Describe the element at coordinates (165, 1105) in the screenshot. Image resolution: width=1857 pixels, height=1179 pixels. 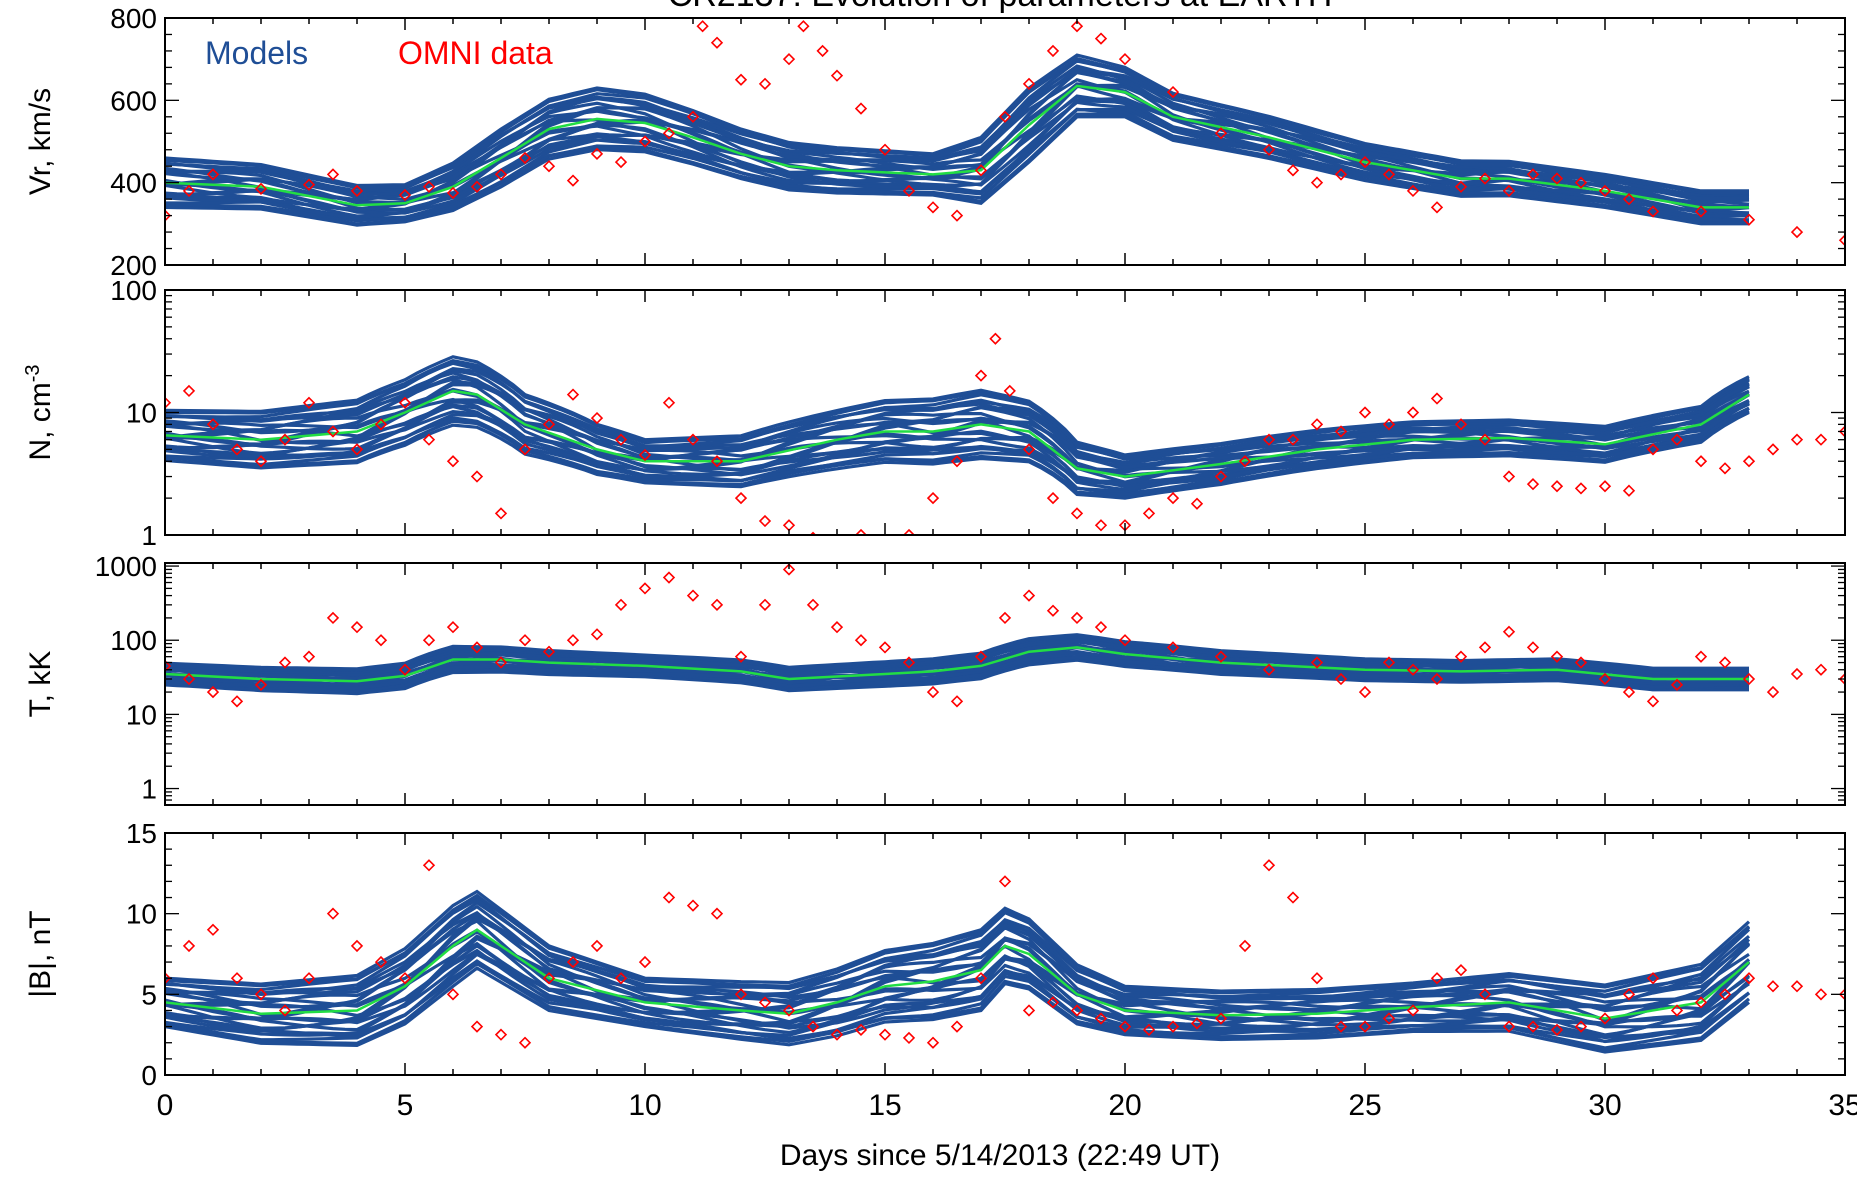
I see `x-tick-label: 0` at that location.